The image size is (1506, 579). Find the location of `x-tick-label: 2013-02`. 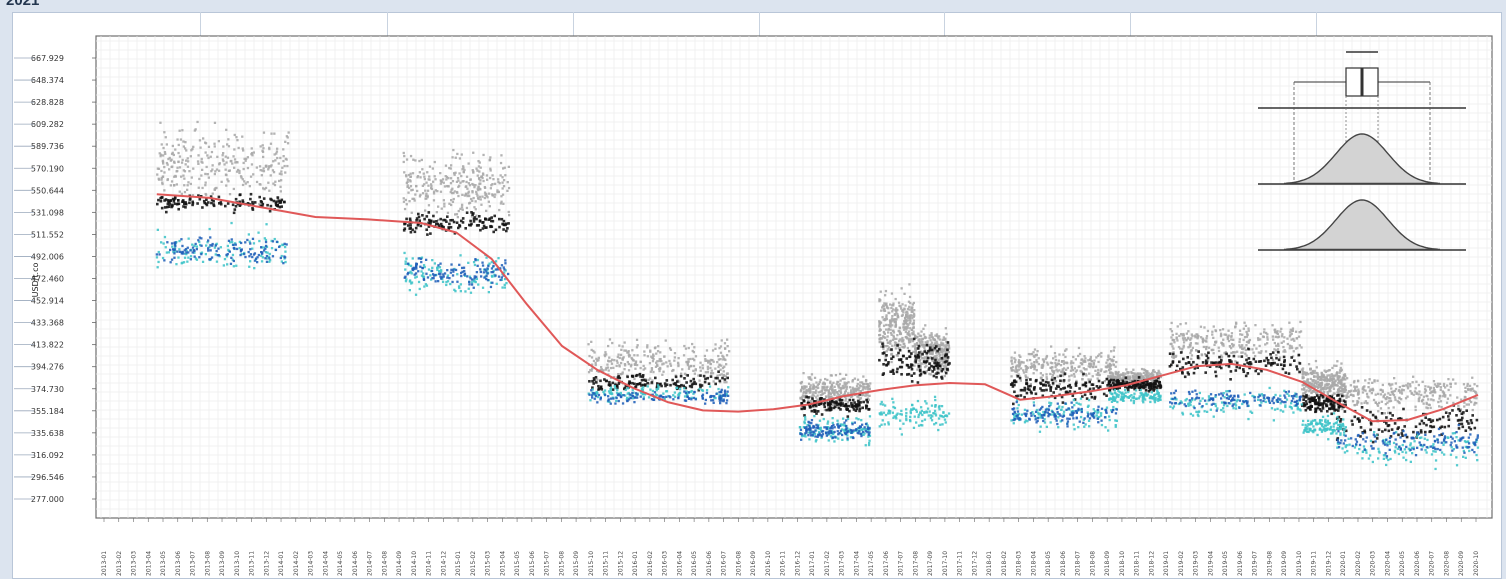

x-tick-label: 2013-02 is located at coordinates (119, 563).